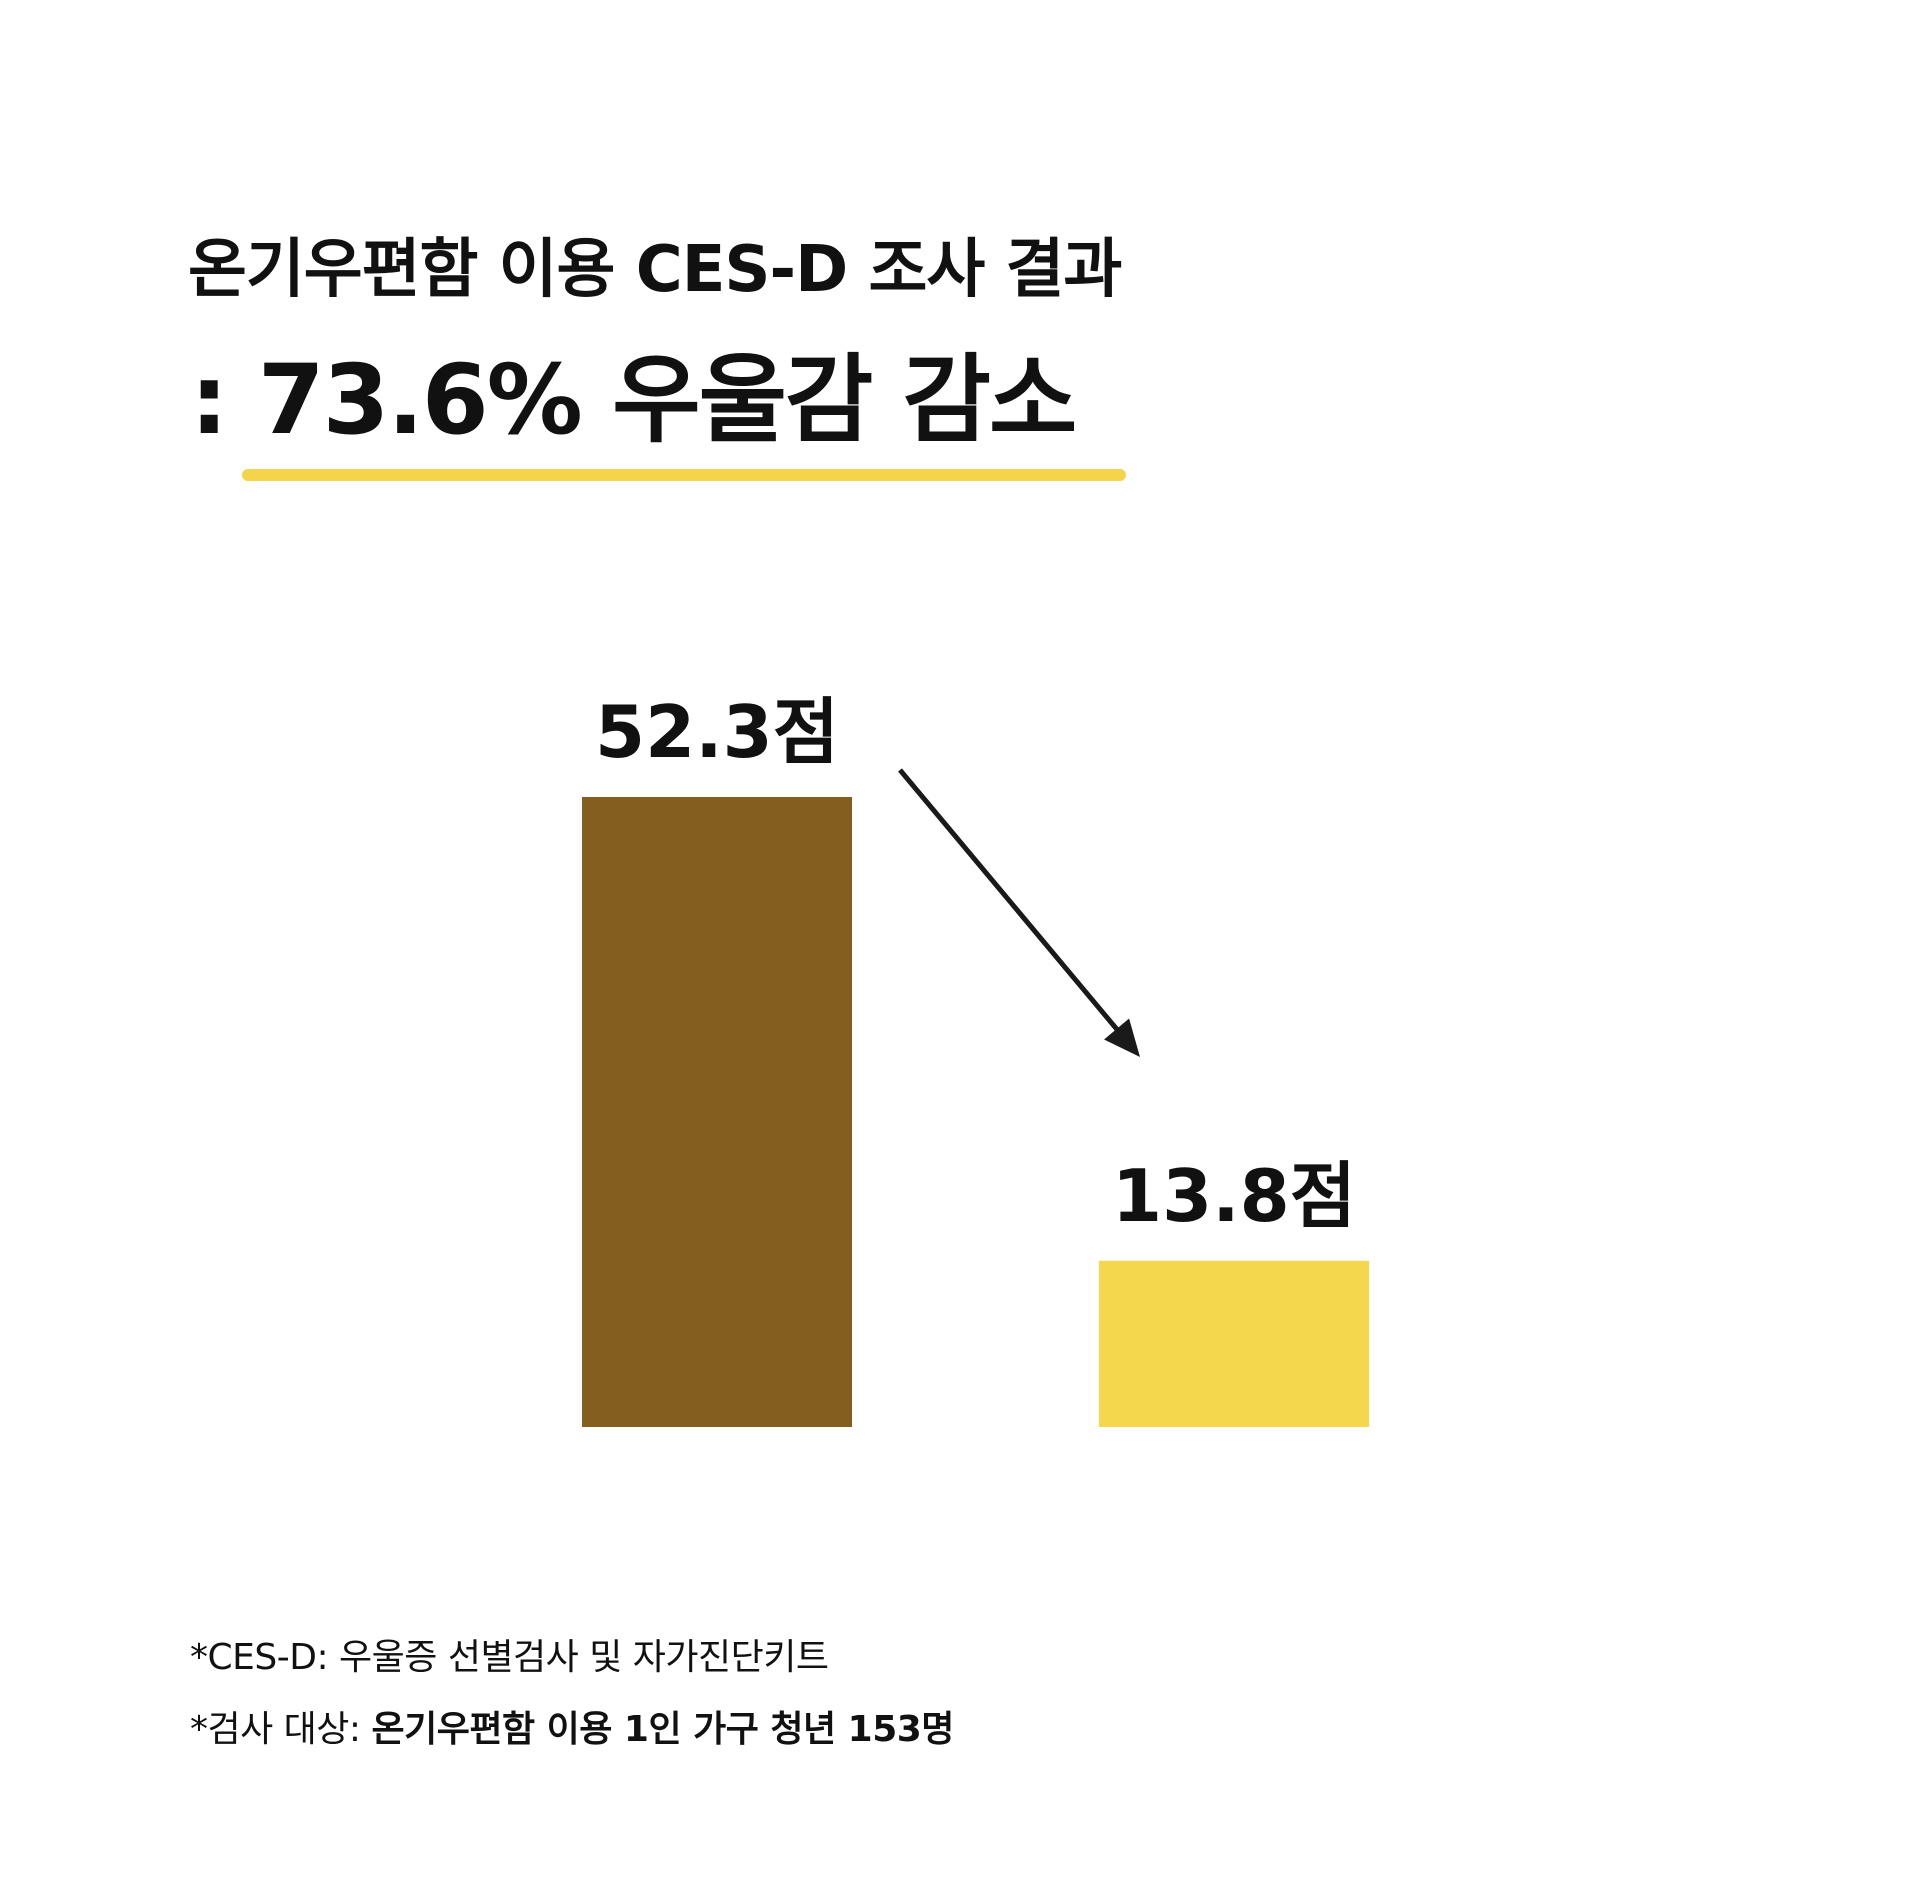 Image resolution: width=1920 pixels, height=1879 pixels. I want to click on arrow-head-icon, so click(1122, 1037).